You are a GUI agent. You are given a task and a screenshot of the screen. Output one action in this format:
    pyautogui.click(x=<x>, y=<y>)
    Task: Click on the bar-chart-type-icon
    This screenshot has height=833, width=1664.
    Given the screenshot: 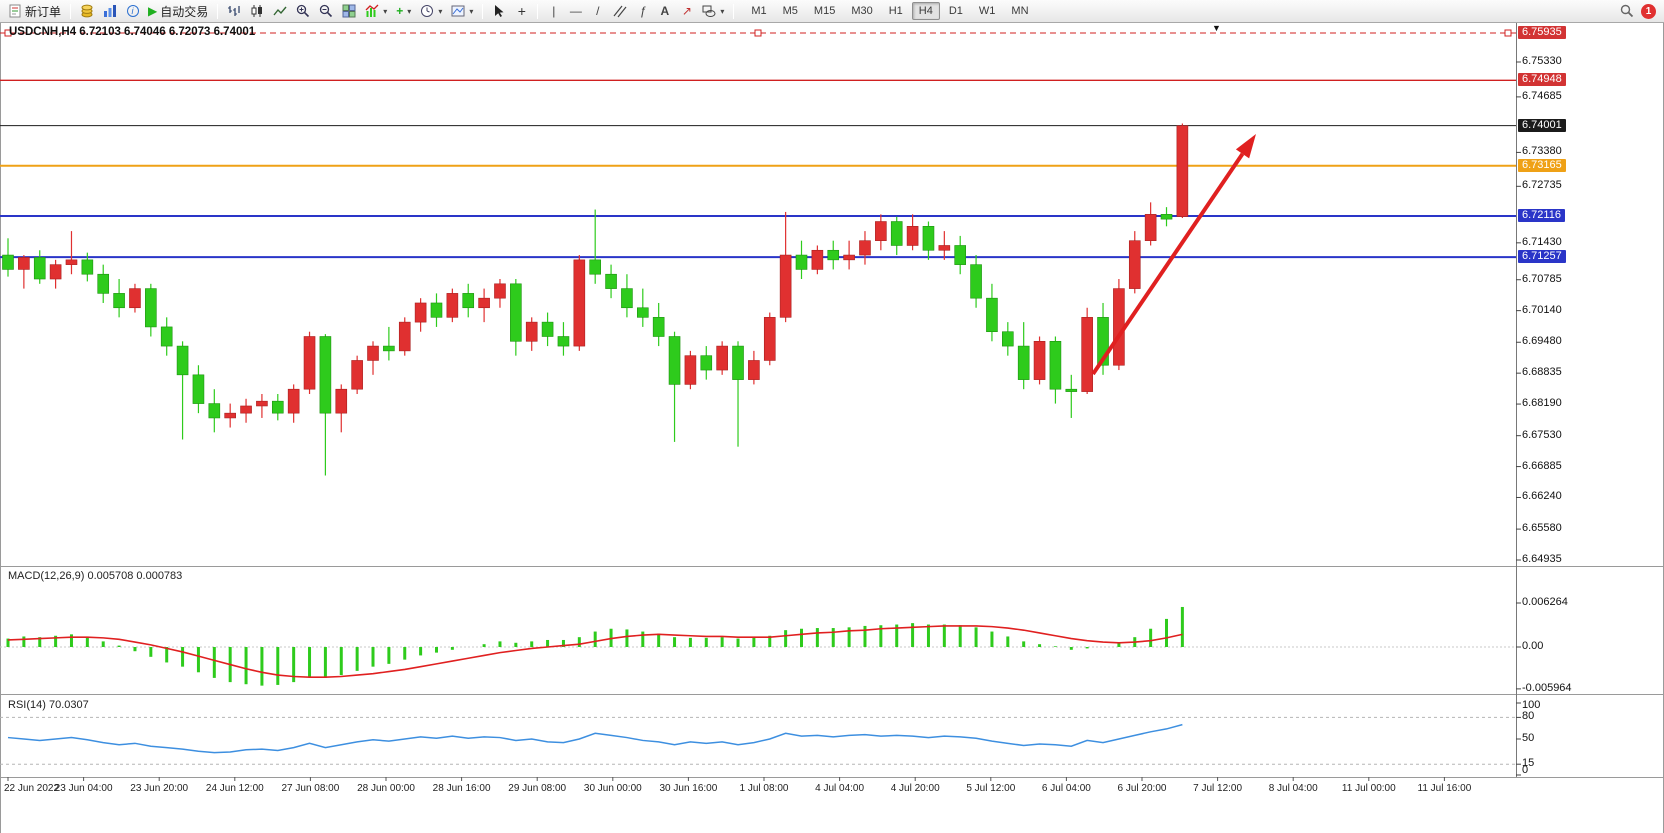 What is the action you would take?
    pyautogui.click(x=234, y=11)
    